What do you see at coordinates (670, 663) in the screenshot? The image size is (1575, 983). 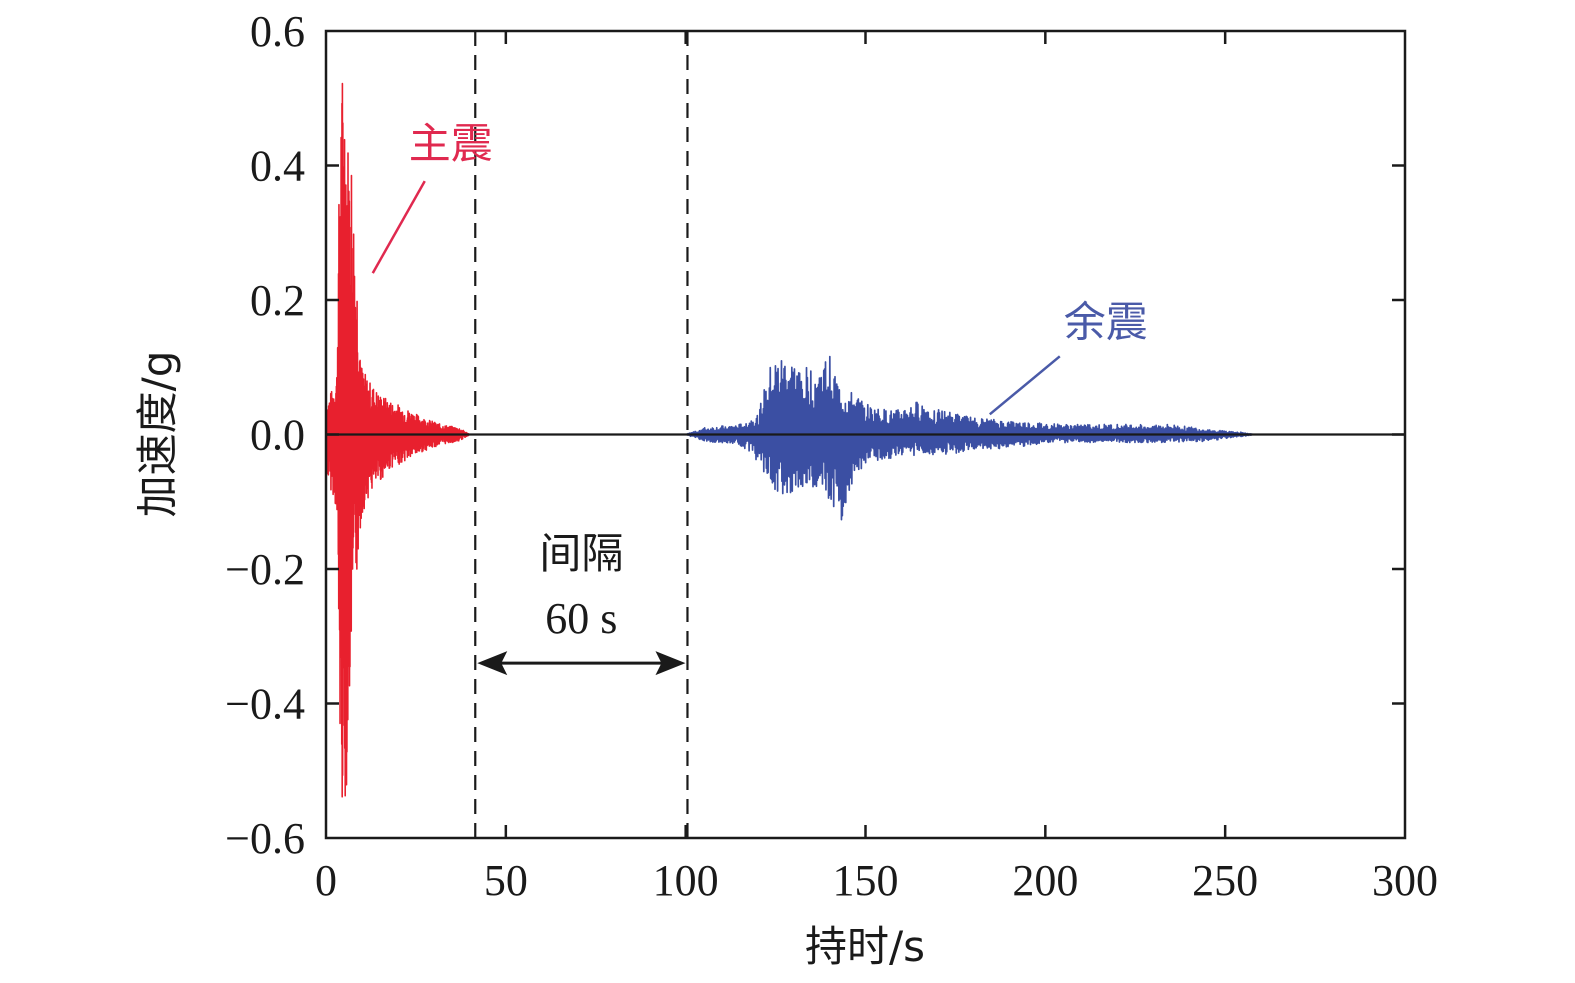 I see `interval-arrow-right-head` at bounding box center [670, 663].